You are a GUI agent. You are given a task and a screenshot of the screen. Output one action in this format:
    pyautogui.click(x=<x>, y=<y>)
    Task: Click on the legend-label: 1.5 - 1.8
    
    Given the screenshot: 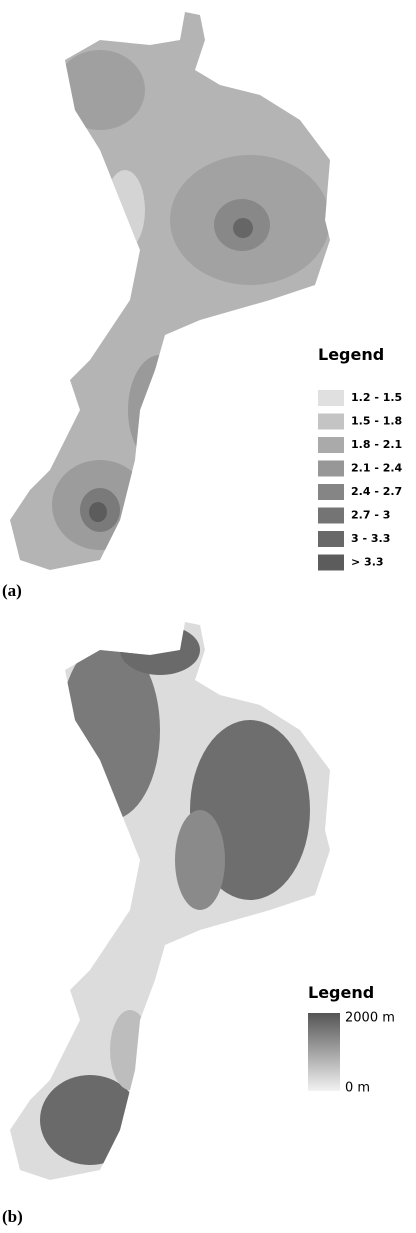 What is the action you would take?
    pyautogui.click(x=376, y=421)
    